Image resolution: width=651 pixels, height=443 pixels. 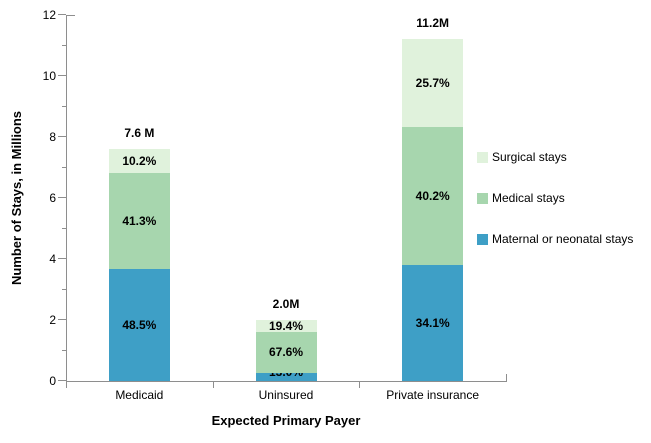 I want to click on percent-label: 40.2%, so click(x=432, y=195).